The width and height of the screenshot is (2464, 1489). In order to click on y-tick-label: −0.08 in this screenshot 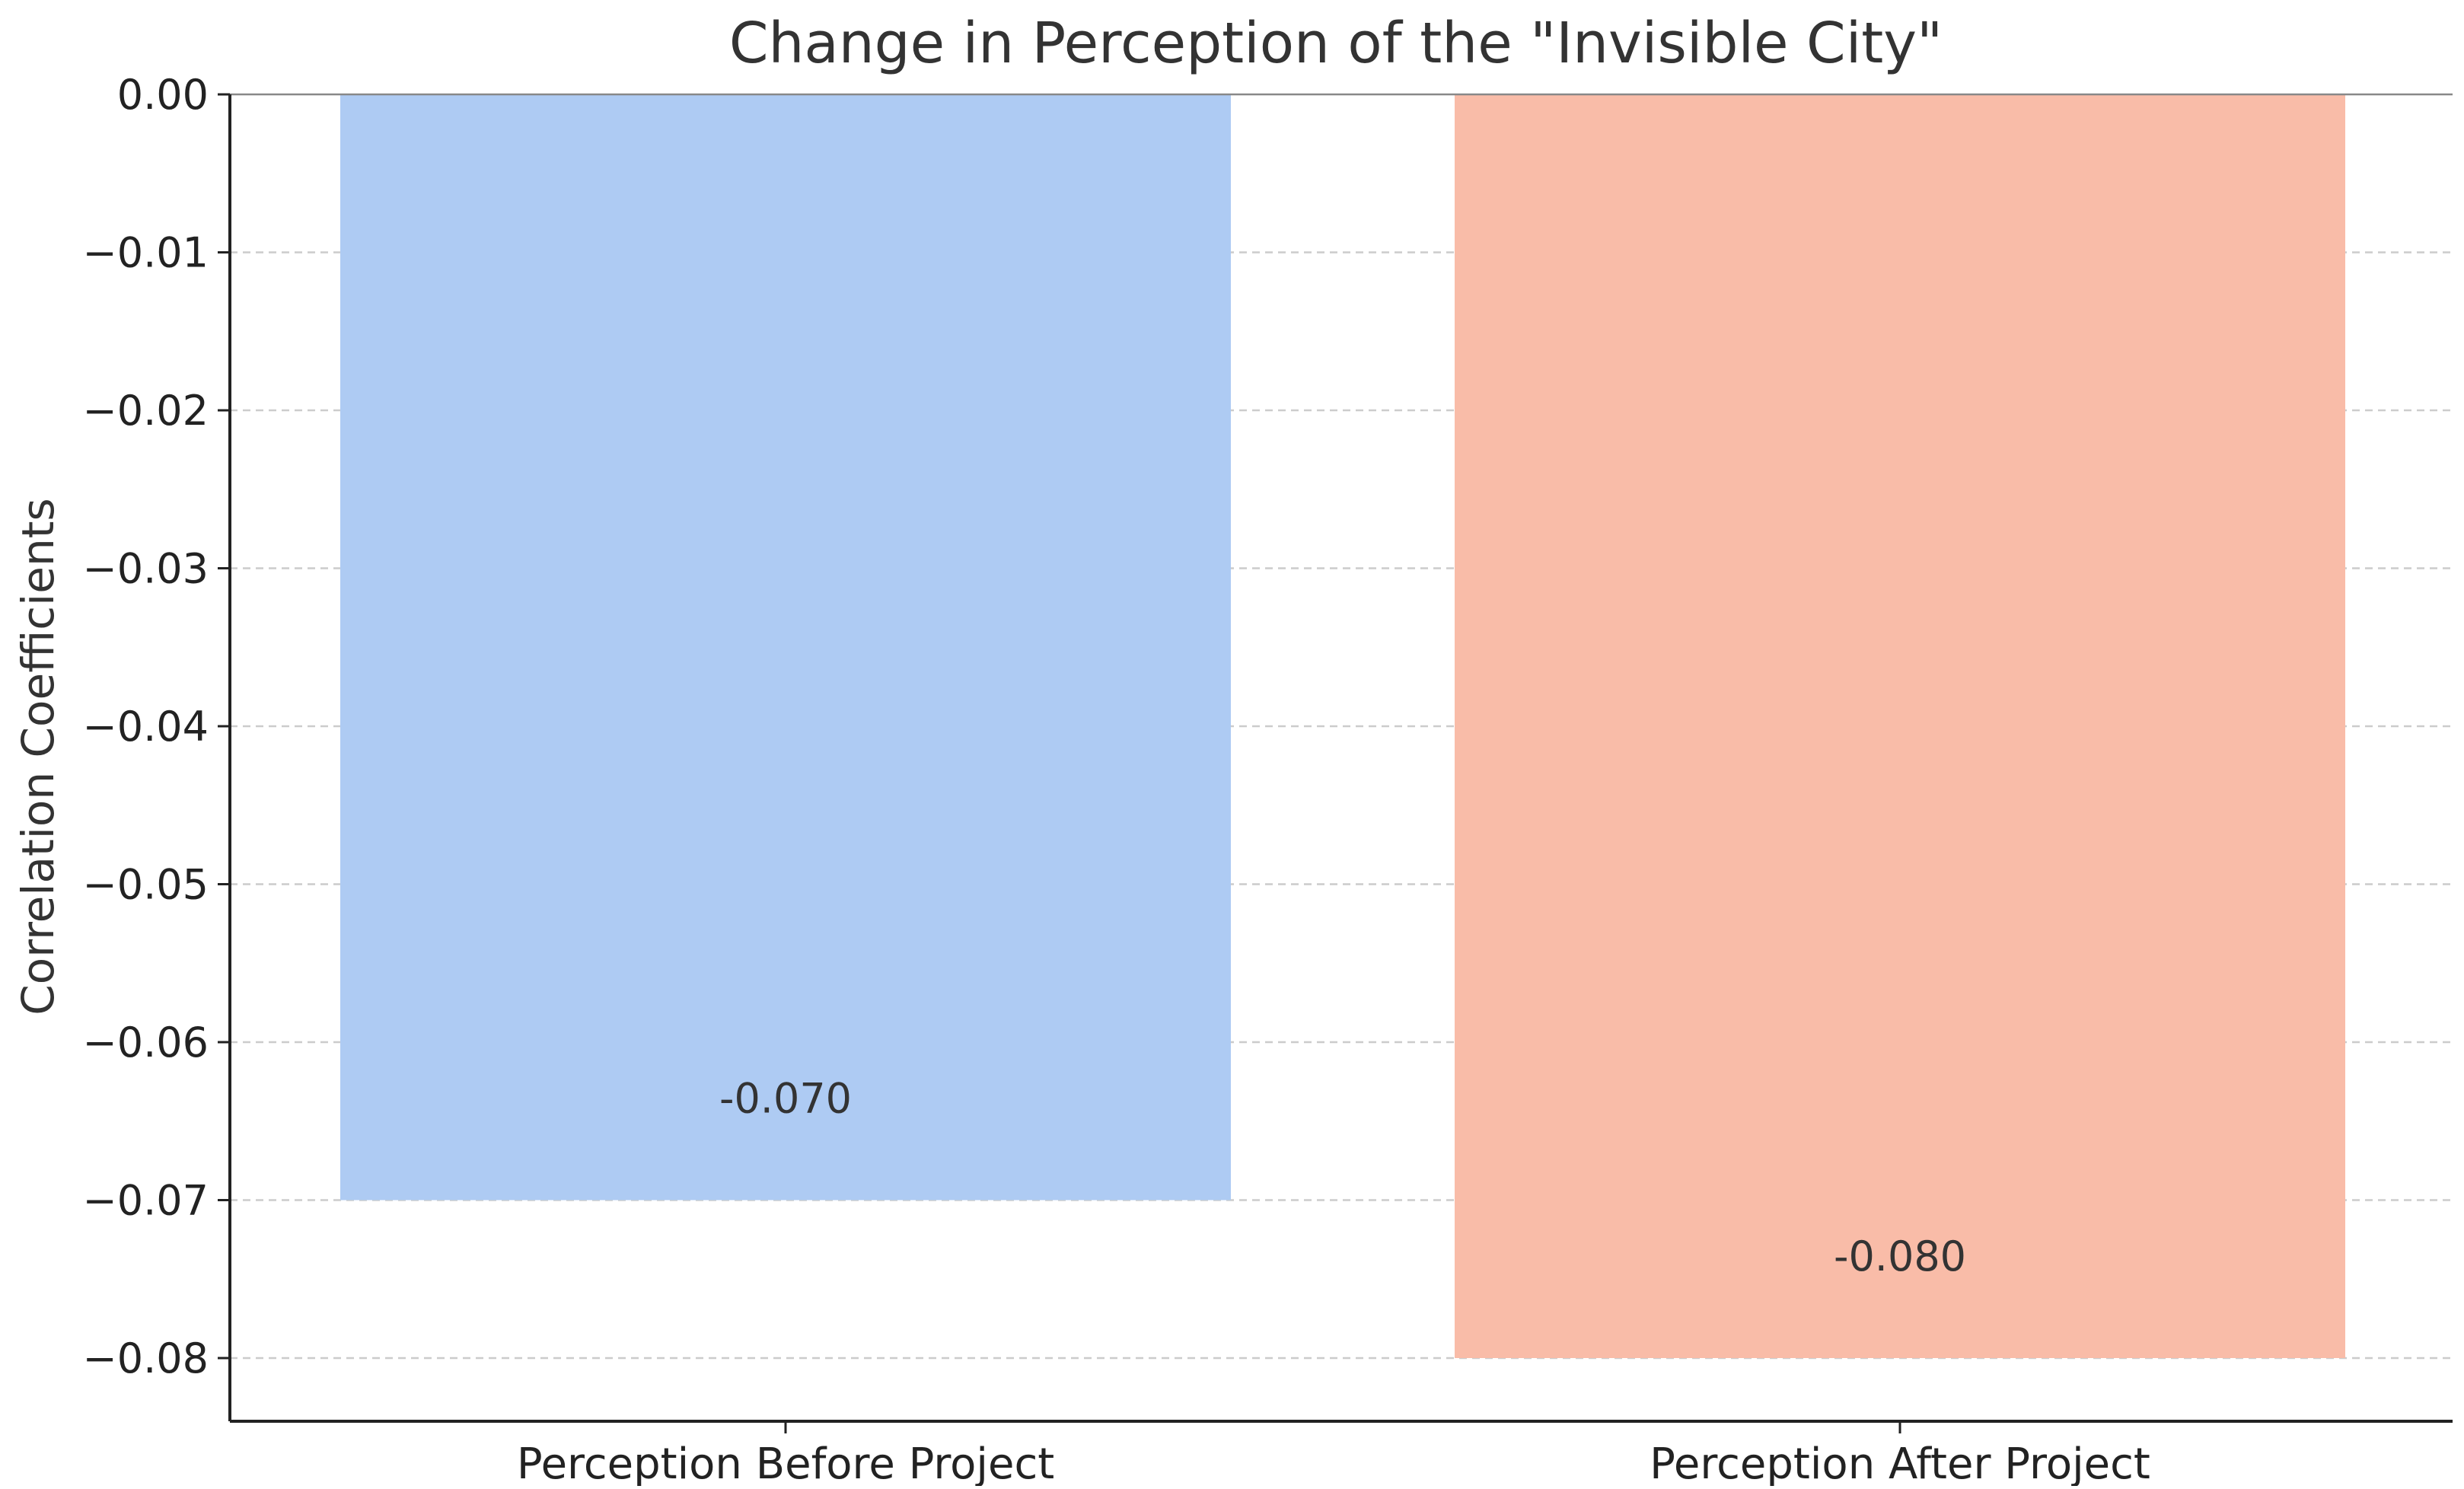, I will do `click(146, 1358)`.